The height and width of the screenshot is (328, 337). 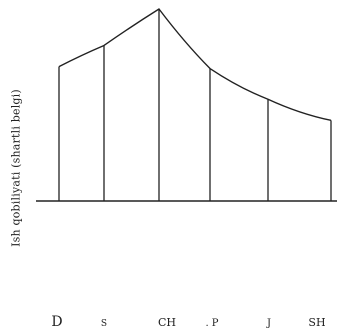 What do you see at coordinates (56, 321) in the screenshot?
I see `x-tick-label-d: D` at bounding box center [56, 321].